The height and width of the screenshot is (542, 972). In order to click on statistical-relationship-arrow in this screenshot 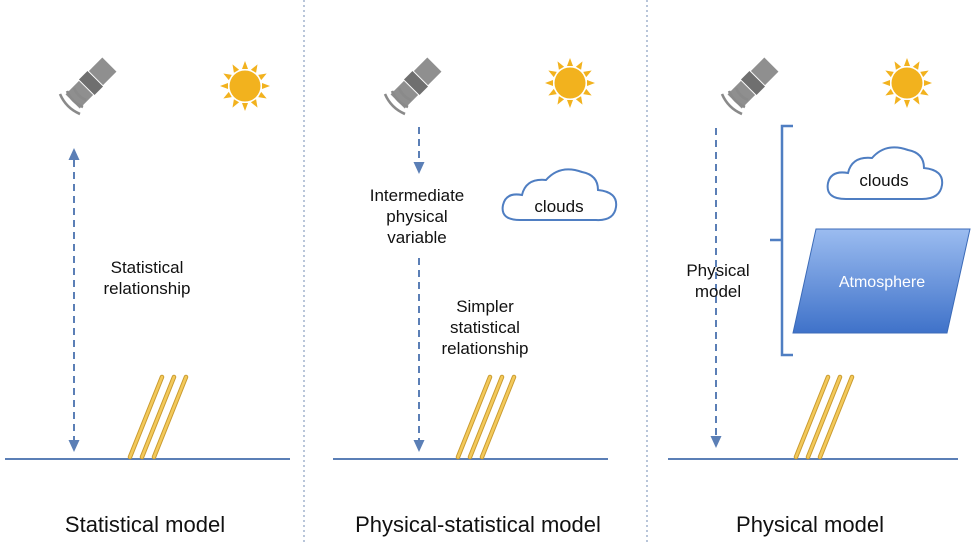, I will do `click(74, 300)`.